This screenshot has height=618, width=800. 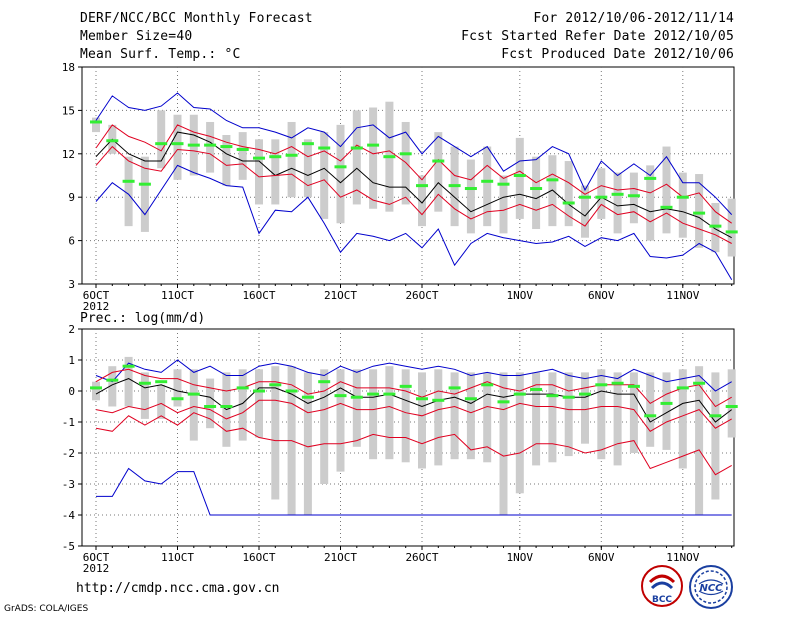 I want to click on grads-credit: GrADS: COLA/IGES, so click(x=46, y=609).